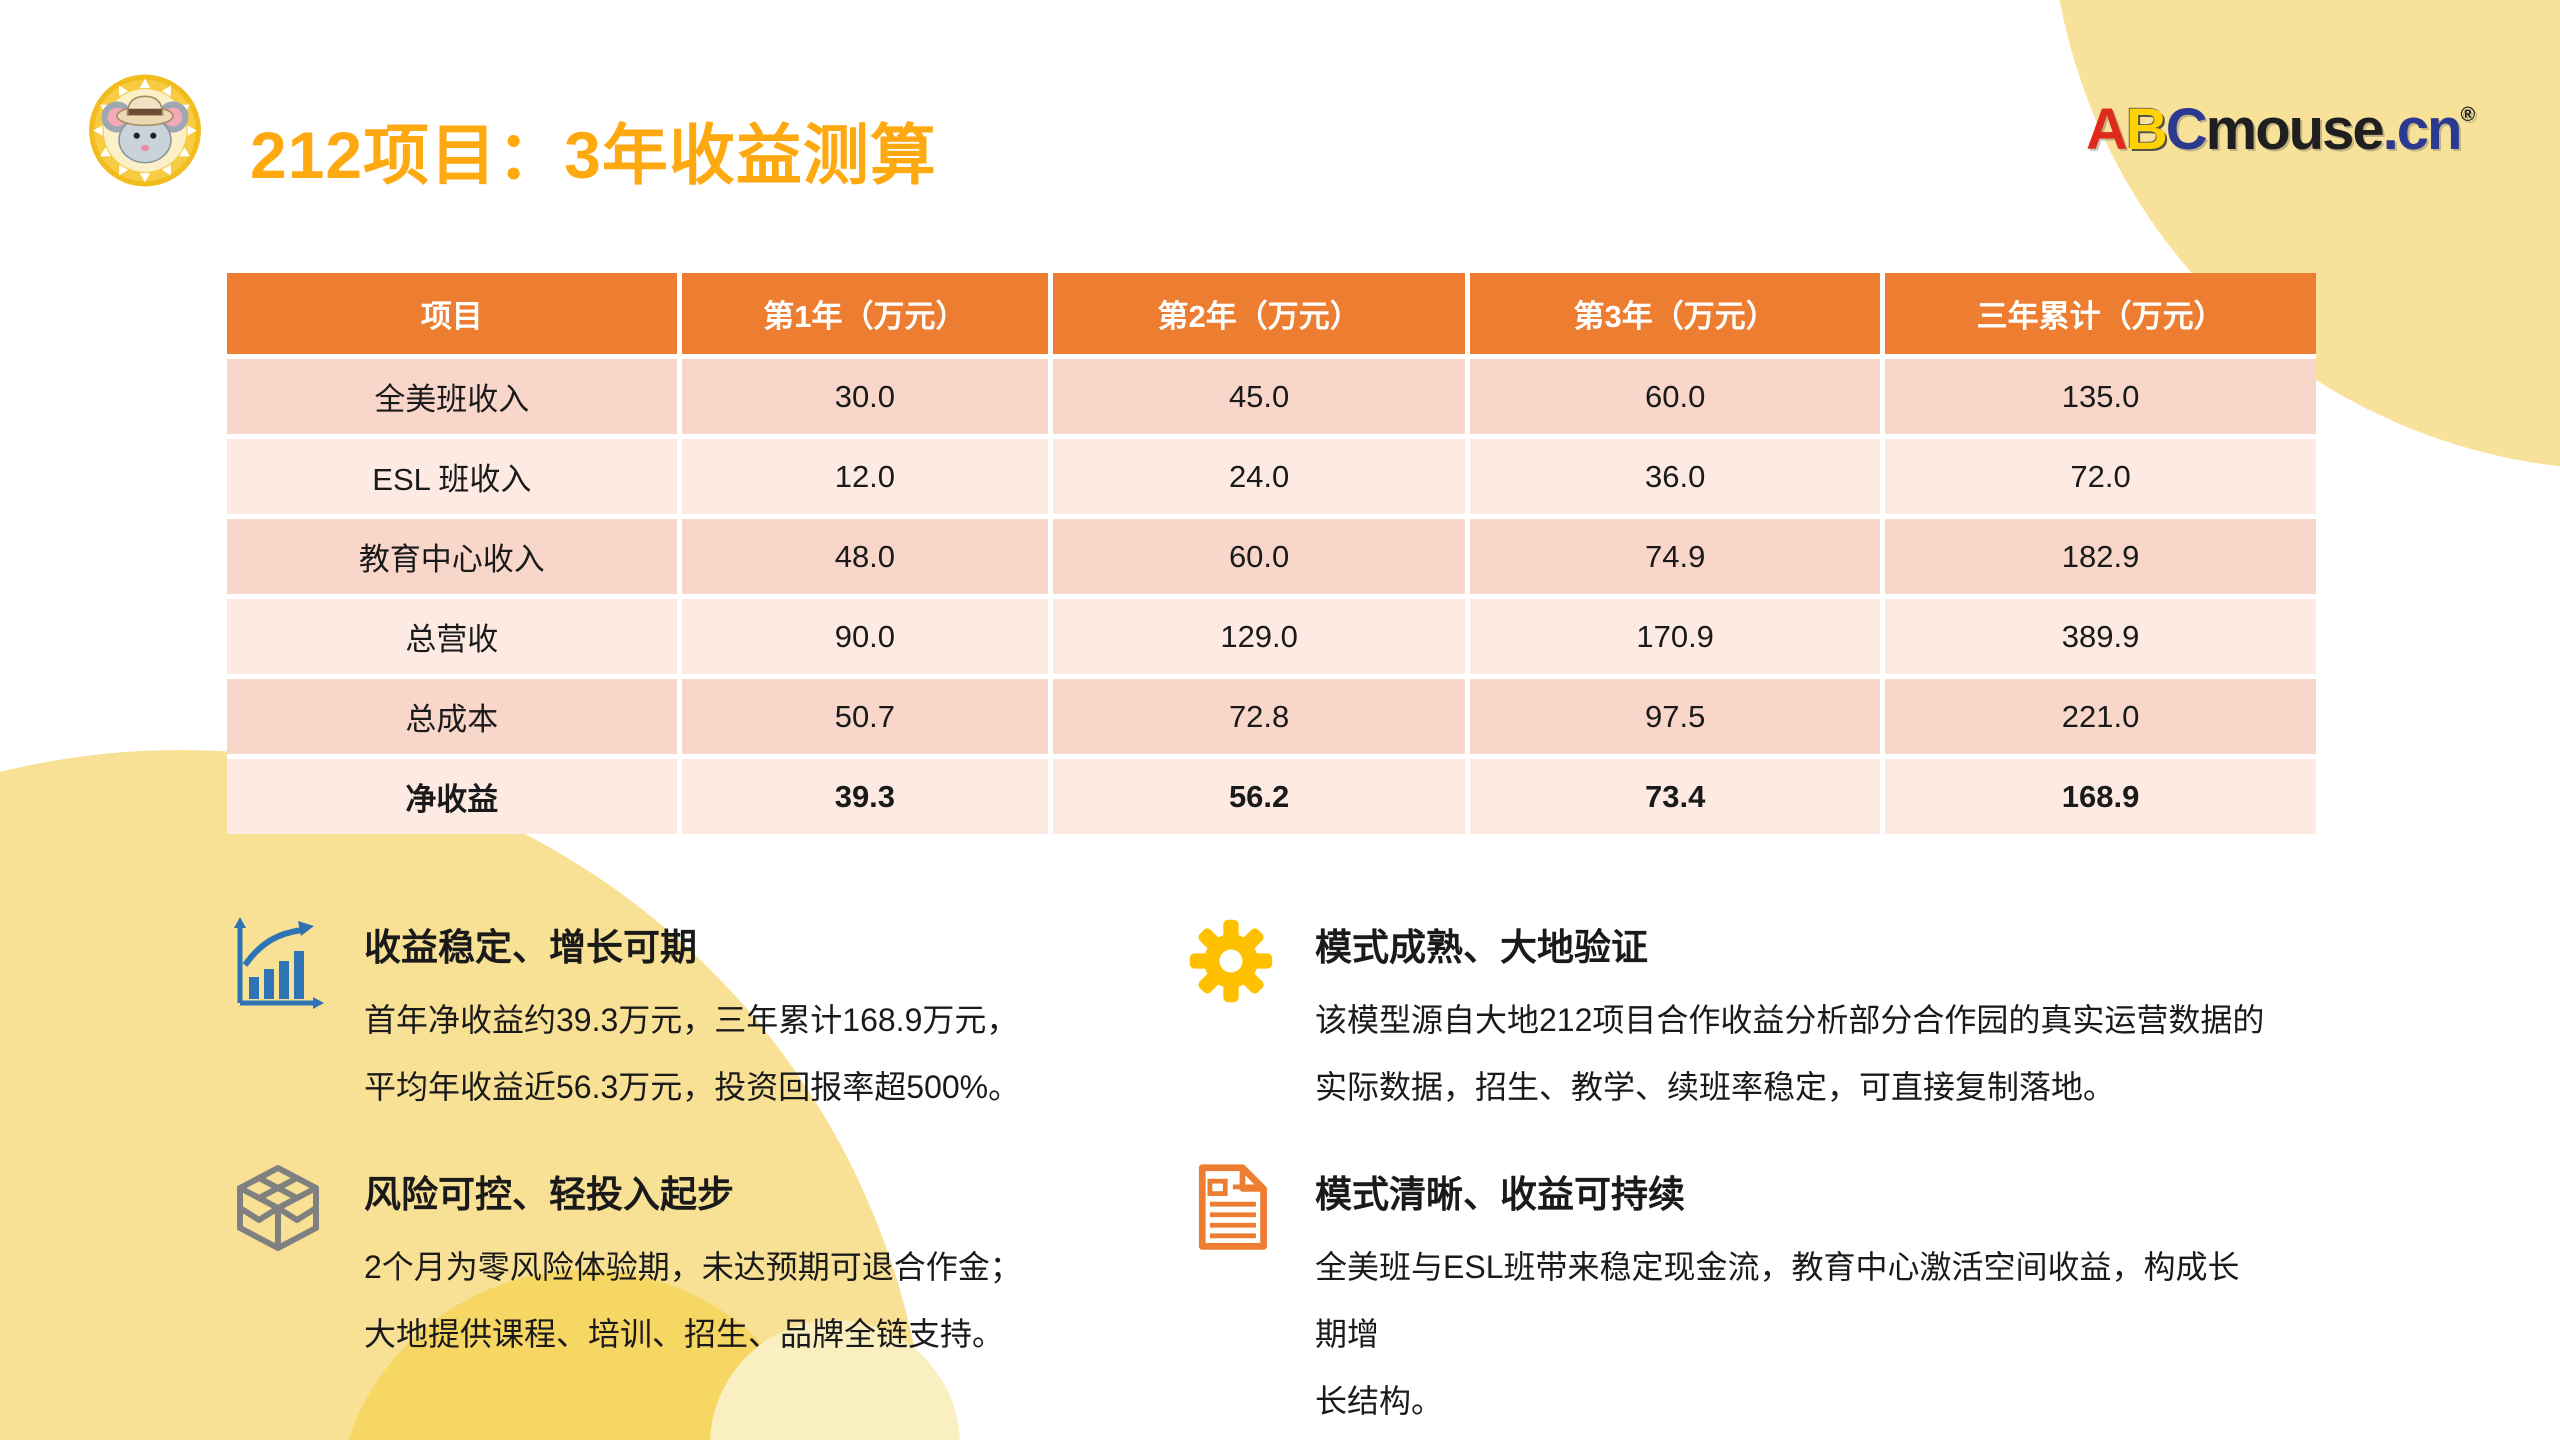  Describe the element at coordinates (1259, 313) in the screenshot. I see `column-header: 第2年（万元）` at that location.